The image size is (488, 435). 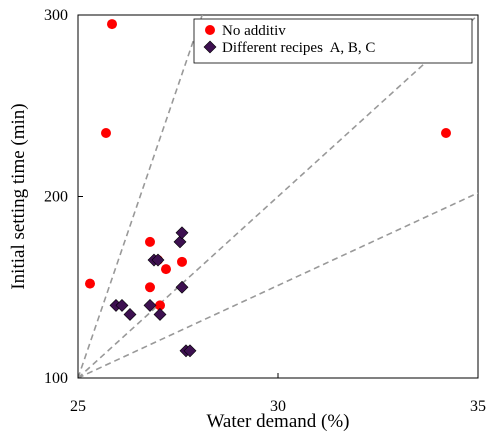 What do you see at coordinates (210, 30) in the screenshot?
I see `legend-marker-no-additiv` at bounding box center [210, 30].